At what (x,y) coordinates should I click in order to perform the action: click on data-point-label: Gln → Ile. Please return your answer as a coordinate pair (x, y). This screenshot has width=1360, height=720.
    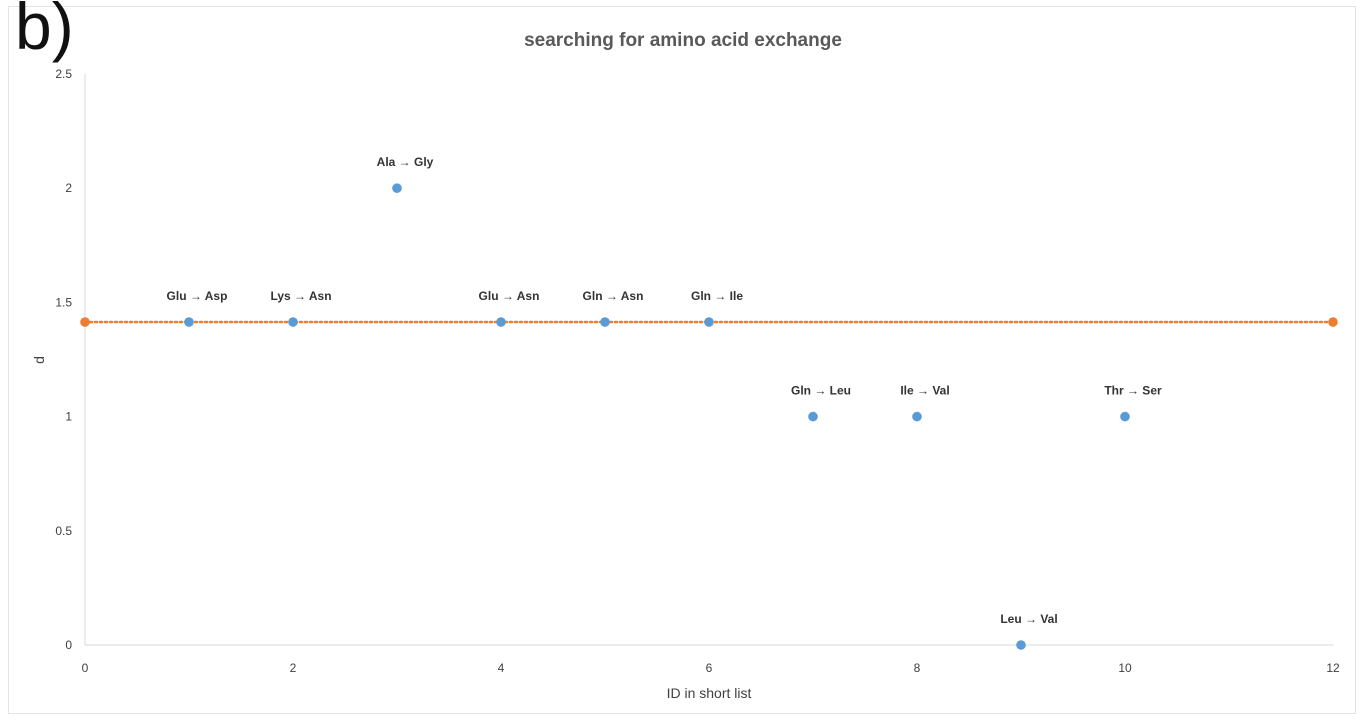
    Looking at the image, I should click on (717, 296).